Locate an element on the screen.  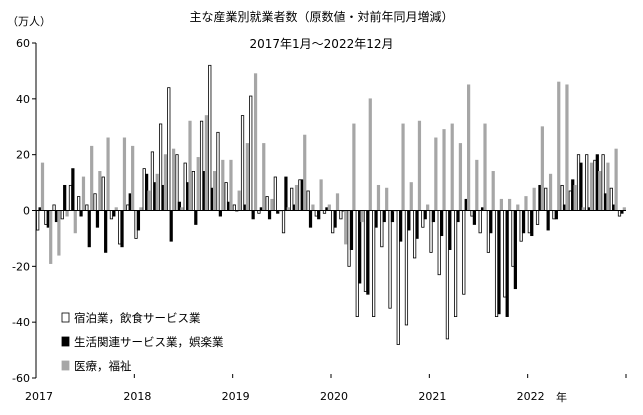
legend-label-3: 医療，福祉 is located at coordinates (103, 366).